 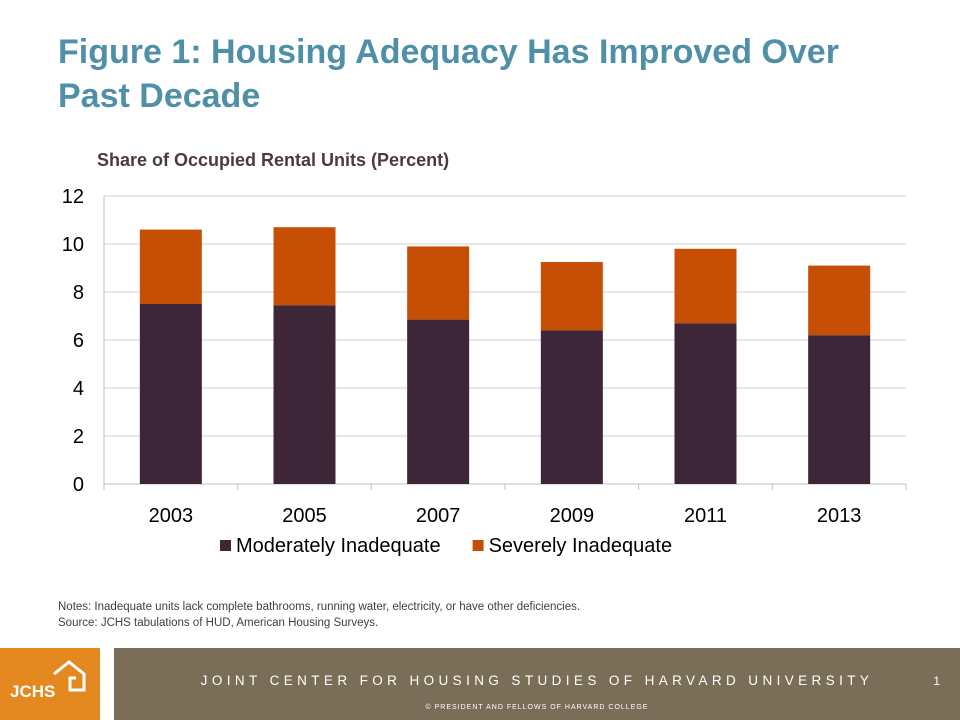 What do you see at coordinates (171, 516) in the screenshot?
I see `x-tick-label: 2003` at bounding box center [171, 516].